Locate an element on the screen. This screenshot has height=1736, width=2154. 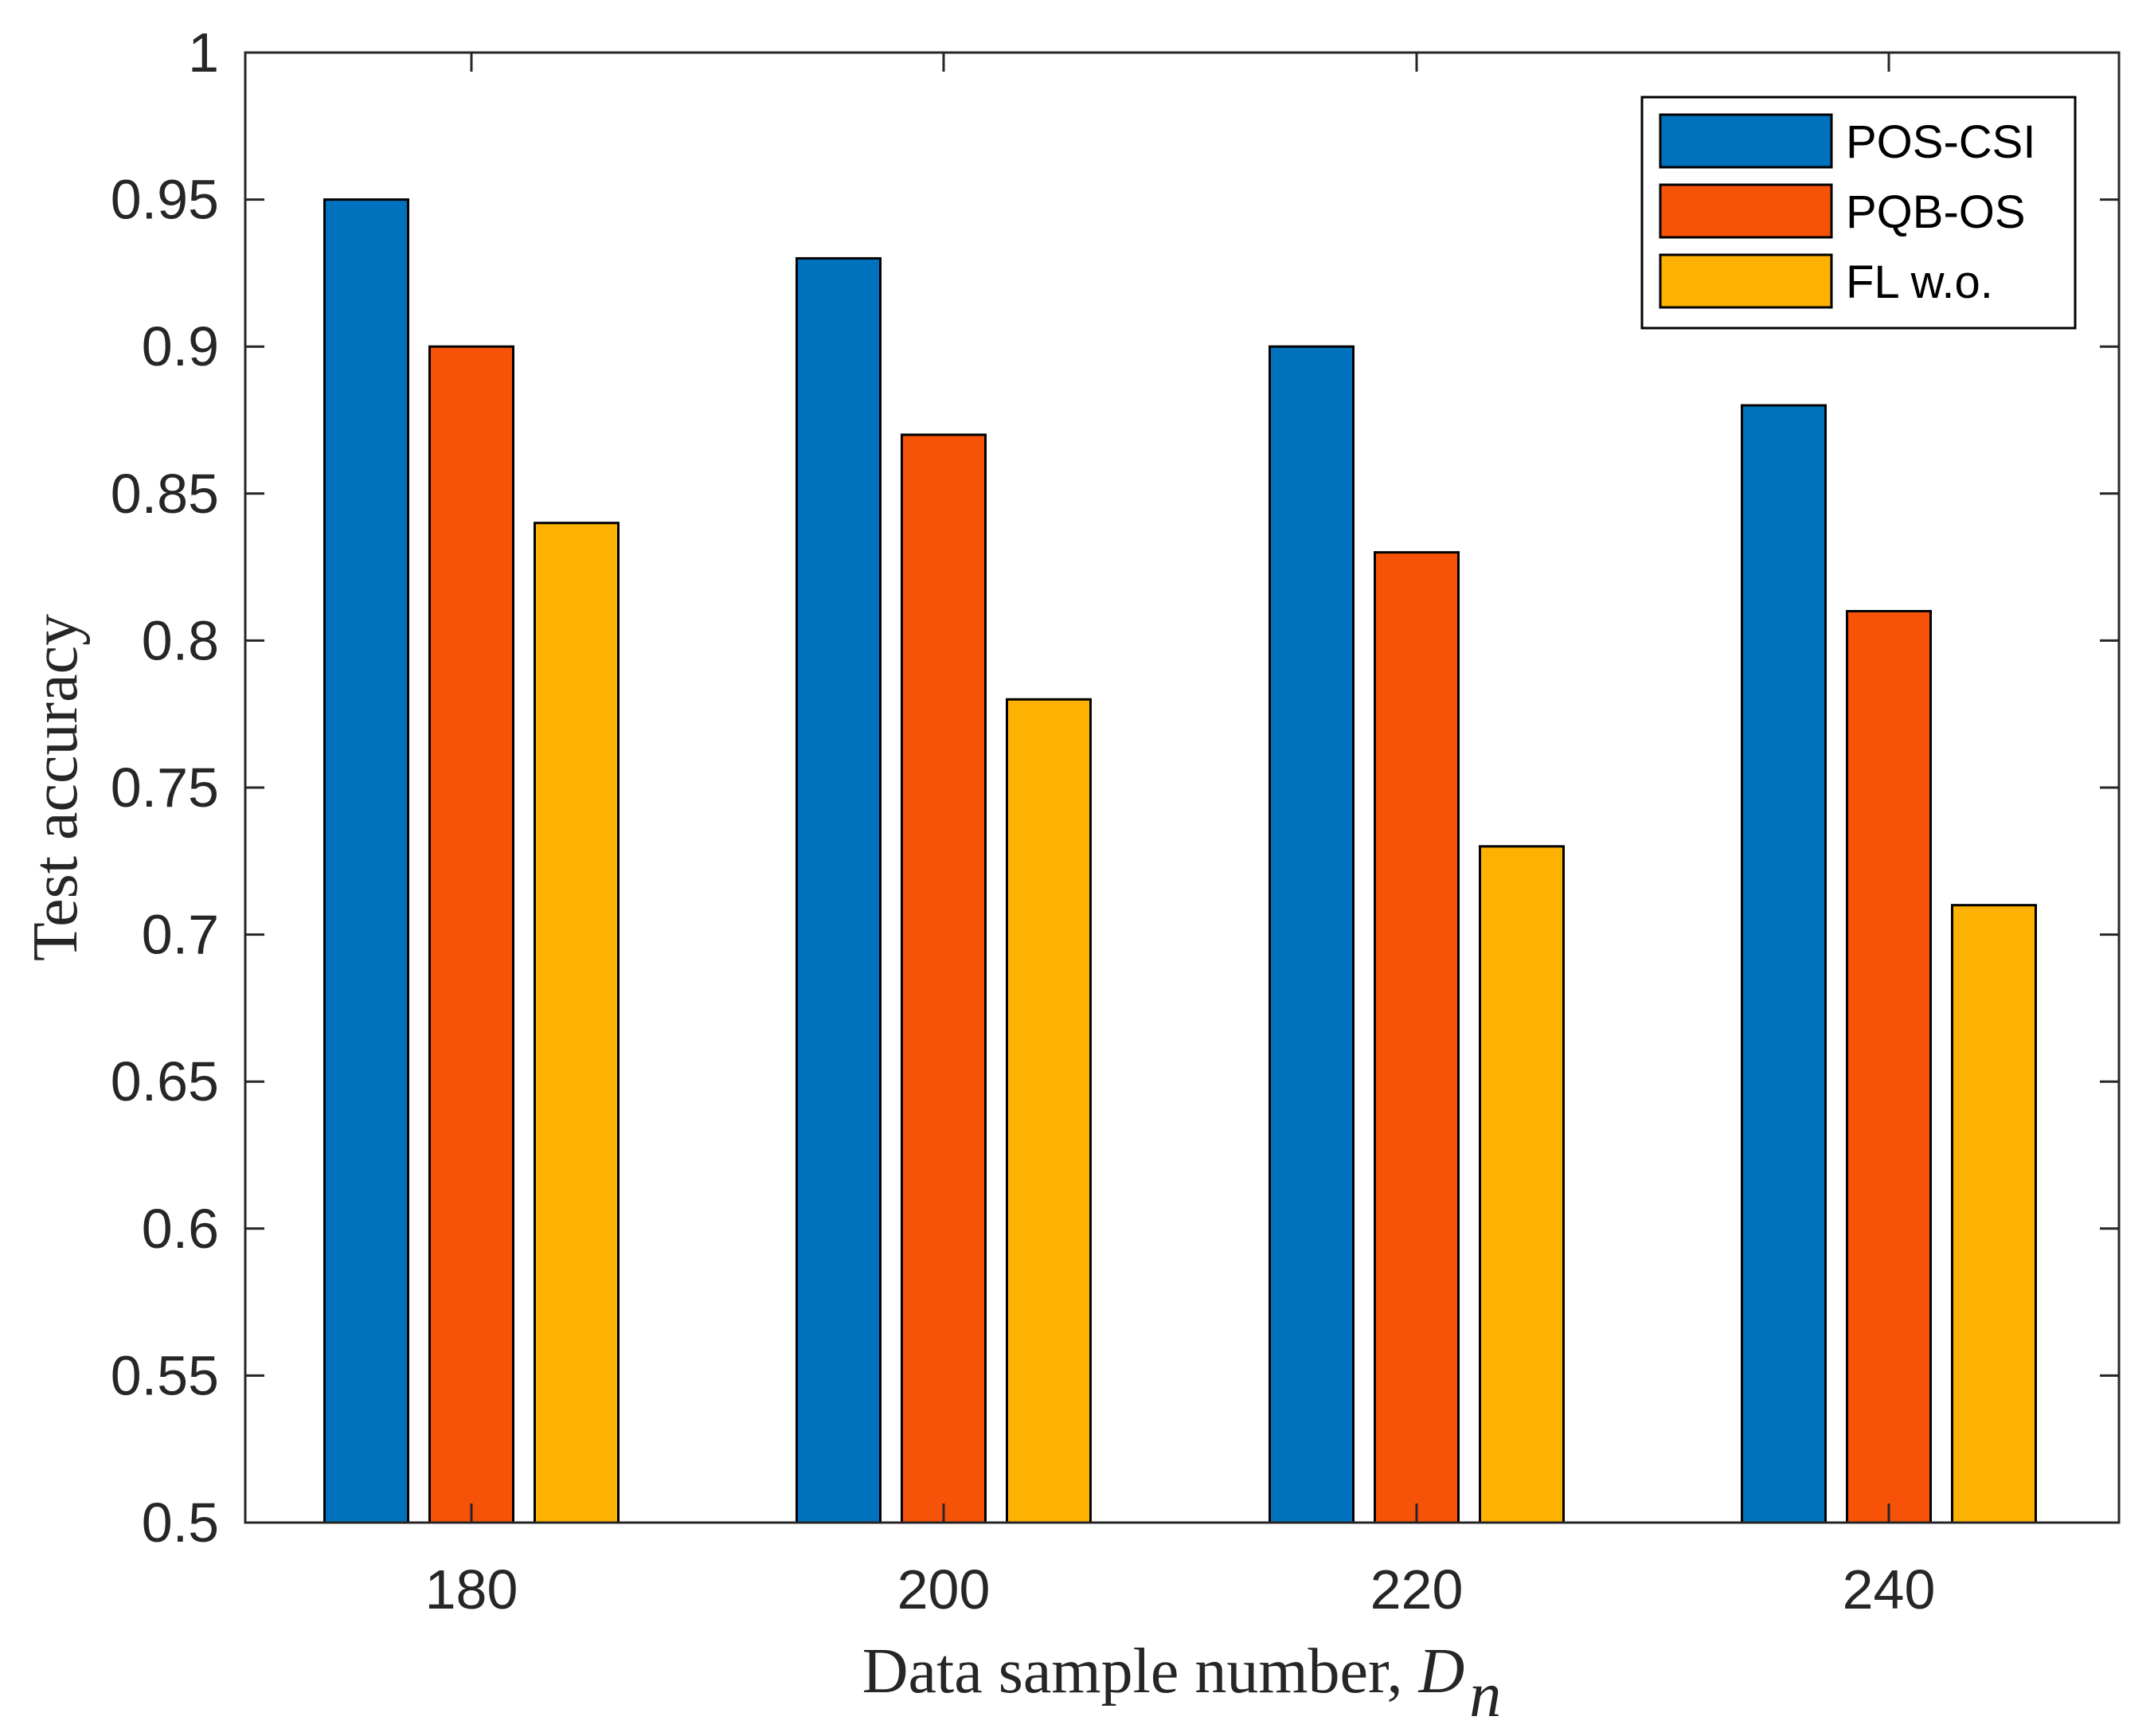
y-tick-label-0.5: 0.5 is located at coordinates (180, 1523).